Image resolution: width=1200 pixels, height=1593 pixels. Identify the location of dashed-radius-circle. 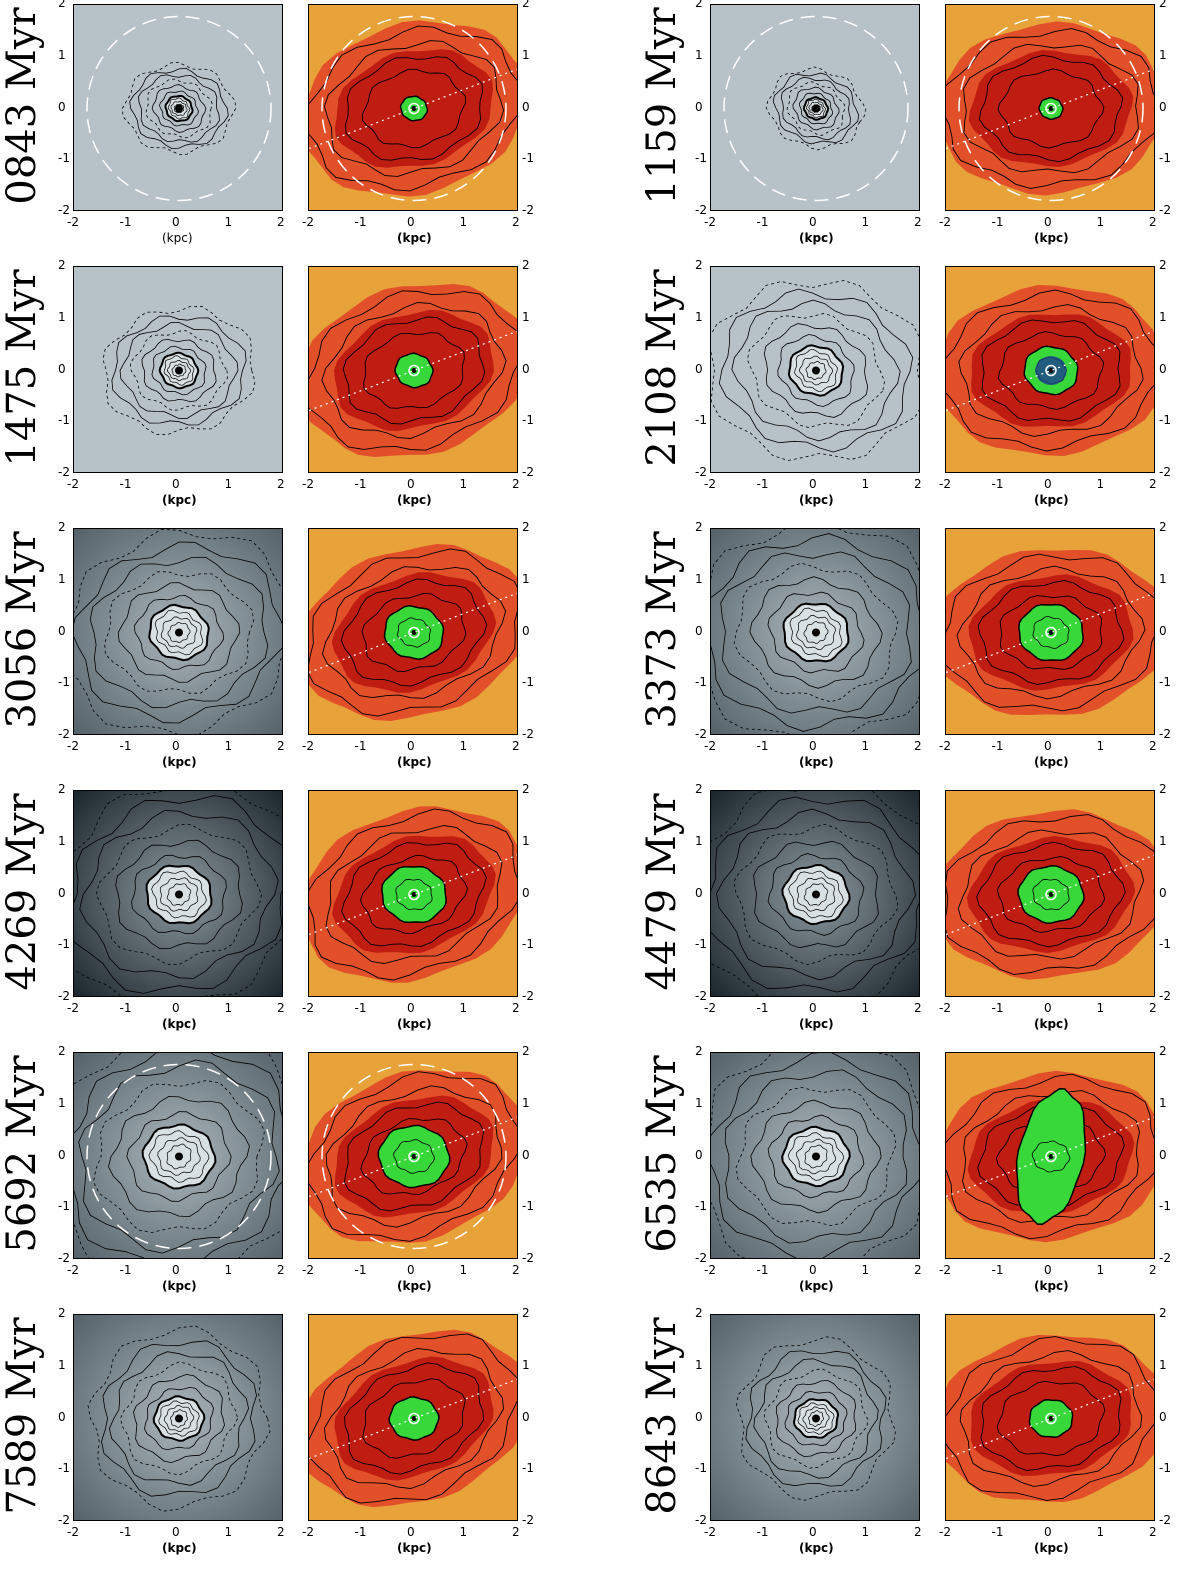
(414, 108).